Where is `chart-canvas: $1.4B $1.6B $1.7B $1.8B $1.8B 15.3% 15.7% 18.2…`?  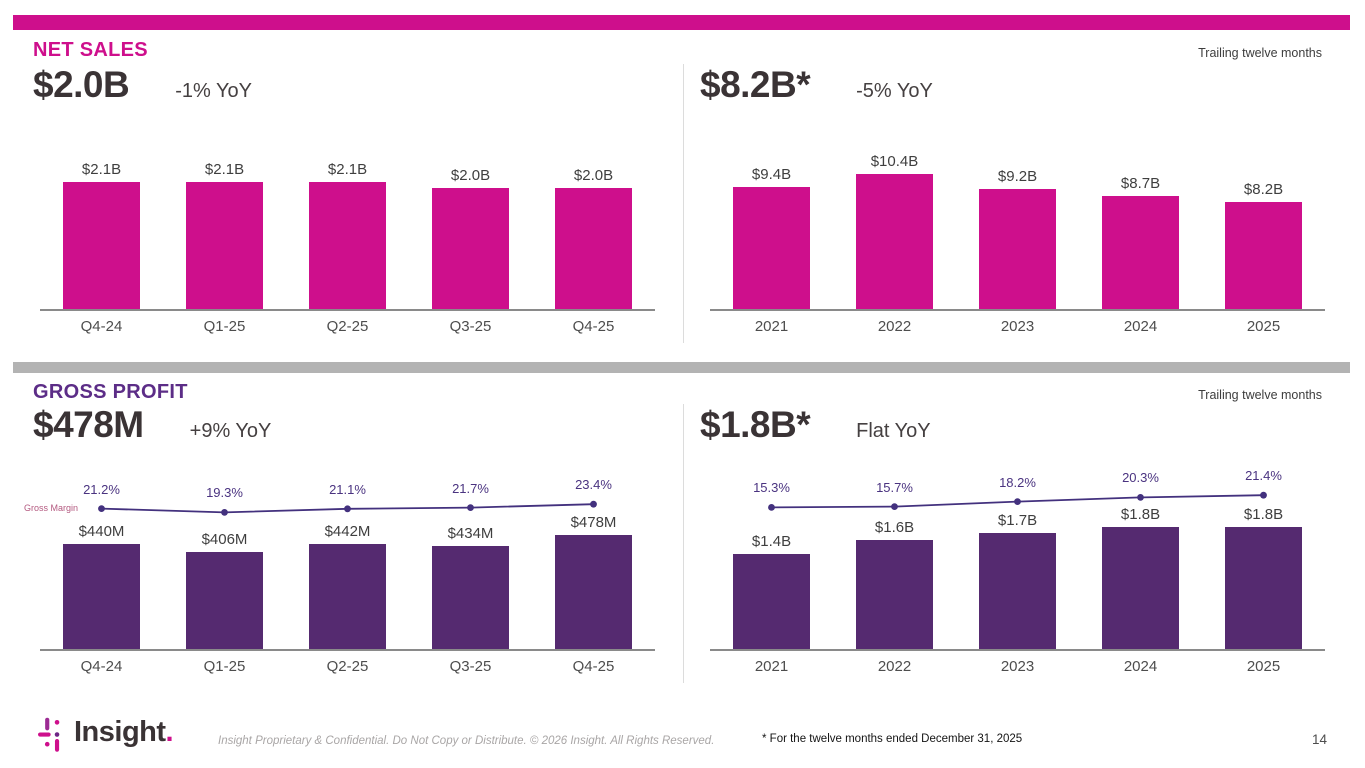 chart-canvas: $1.4B $1.6B $1.7B $1.8B $1.8B 15.3% 15.7% 18.2… is located at coordinates (1017, 556).